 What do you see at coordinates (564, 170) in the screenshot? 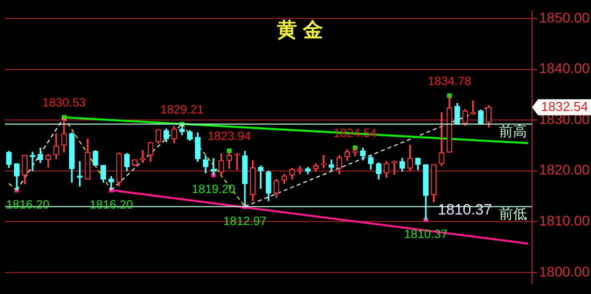
I see `y-tick-label: 1820.00` at bounding box center [564, 170].